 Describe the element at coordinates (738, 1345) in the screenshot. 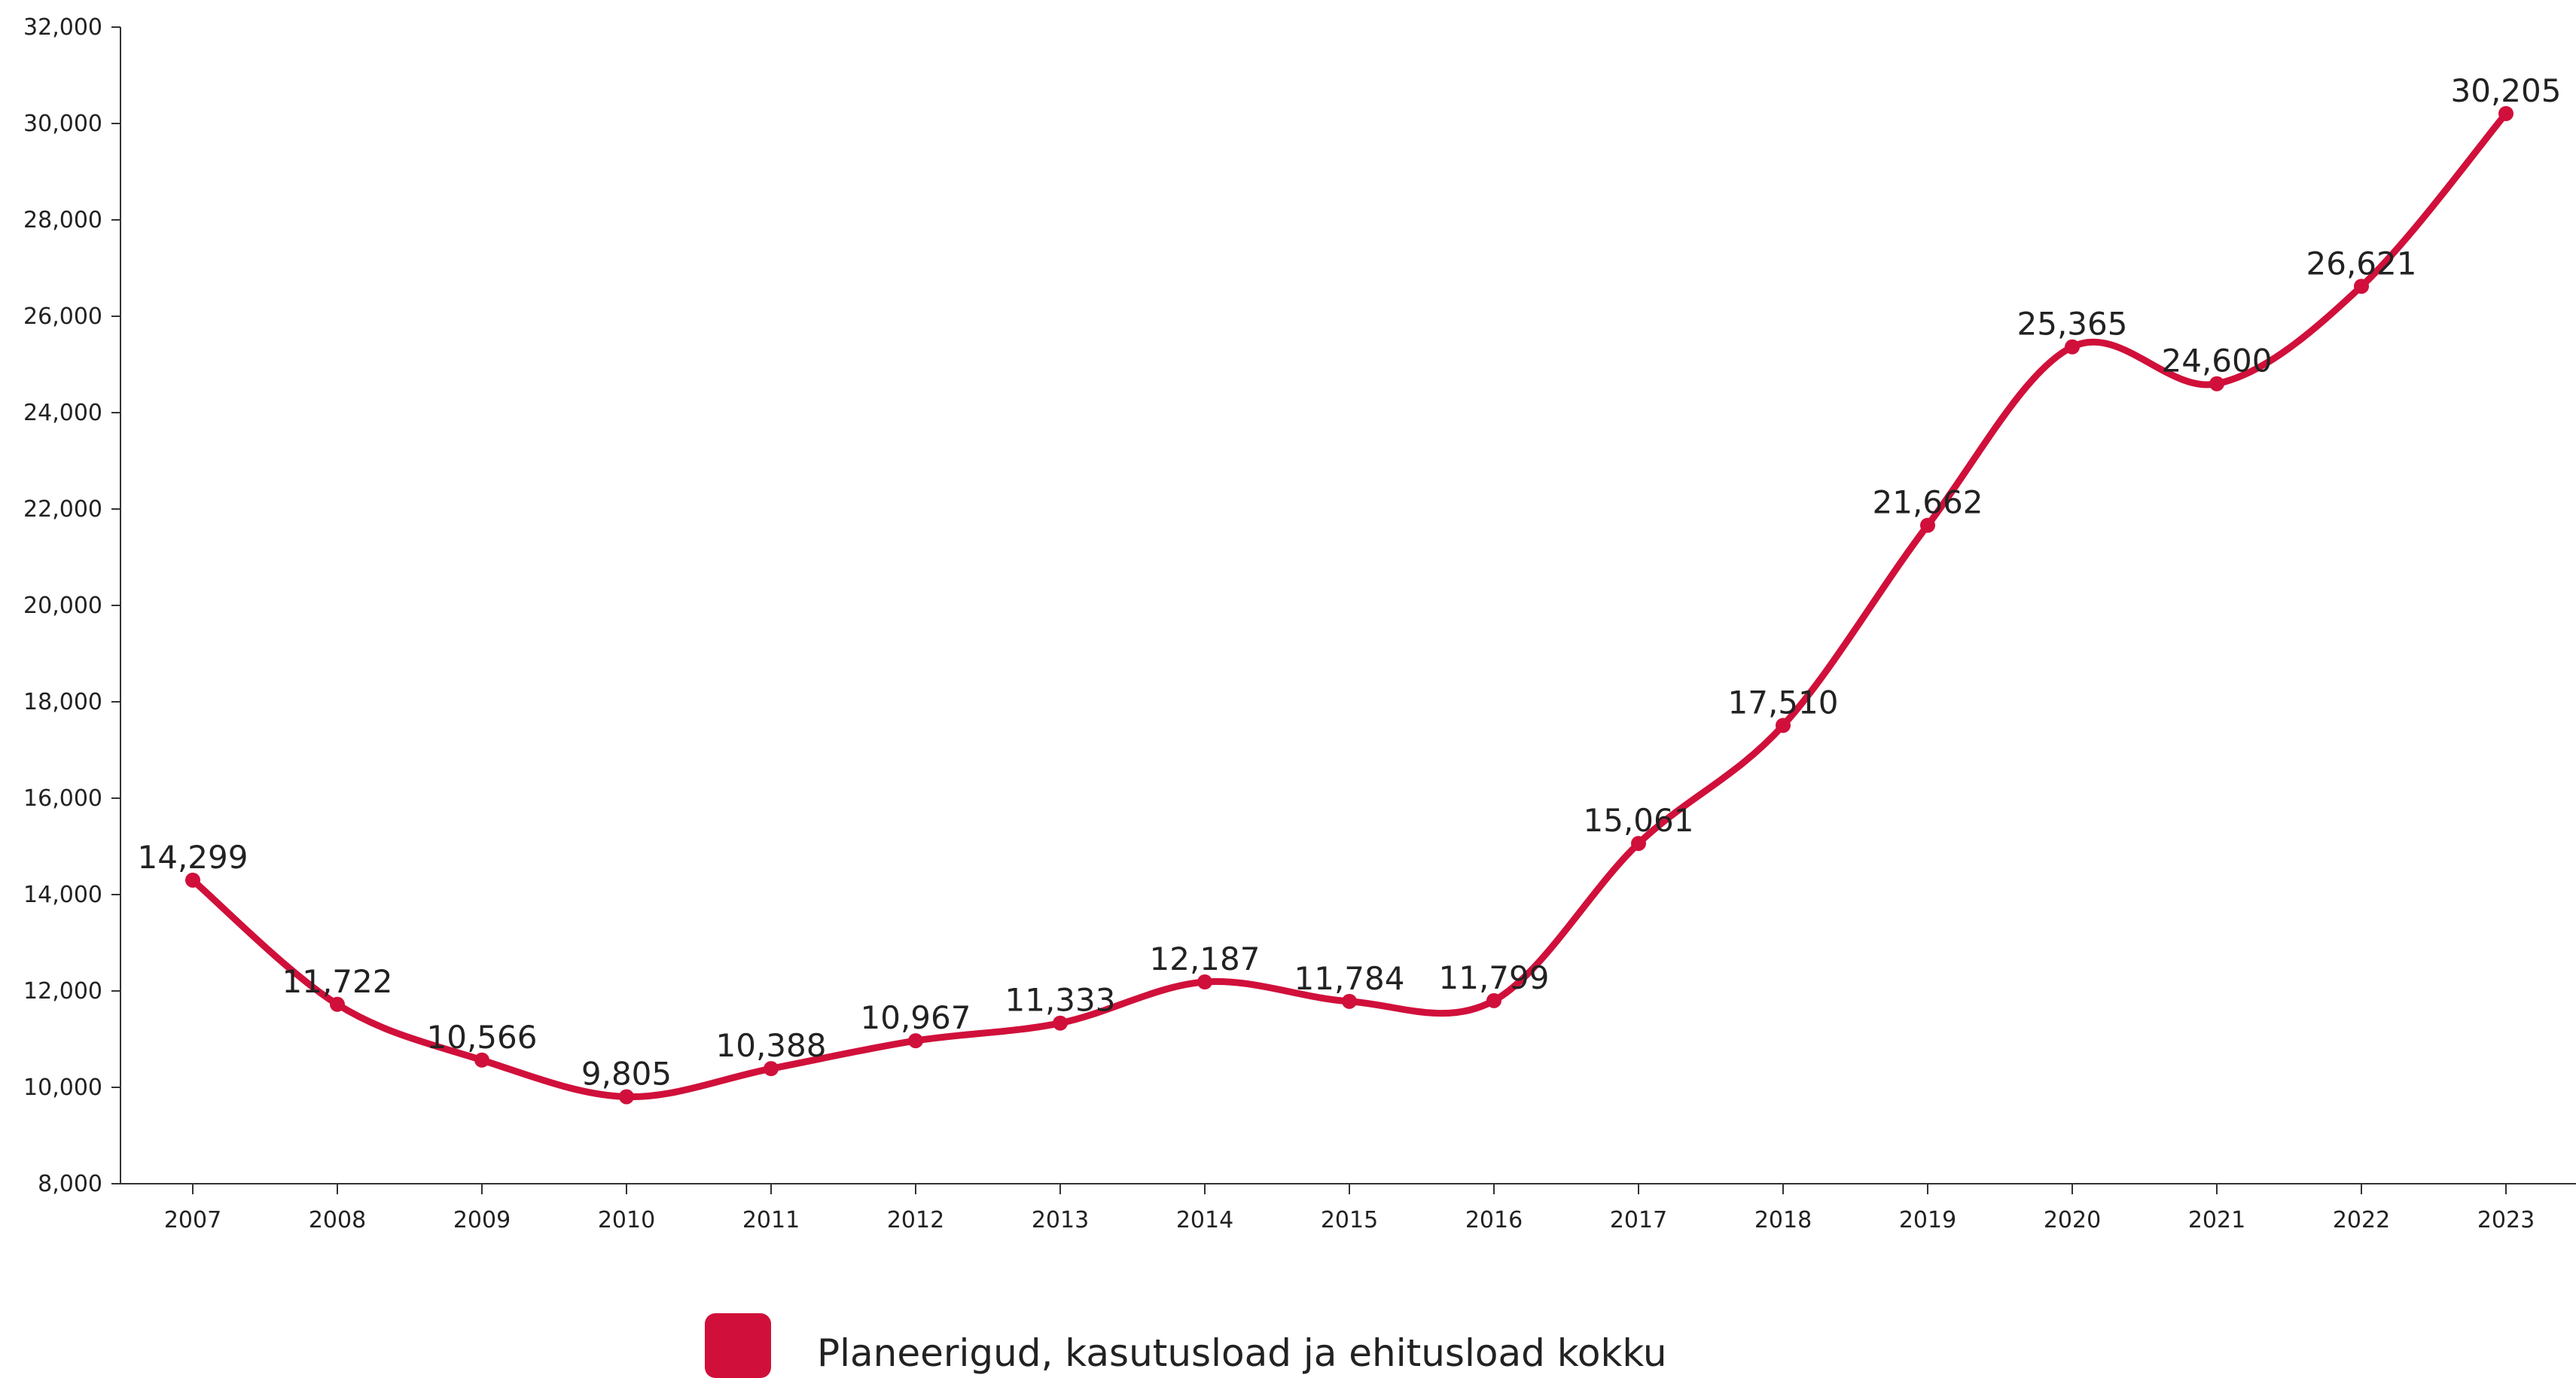

I see `legend-swatch` at that location.